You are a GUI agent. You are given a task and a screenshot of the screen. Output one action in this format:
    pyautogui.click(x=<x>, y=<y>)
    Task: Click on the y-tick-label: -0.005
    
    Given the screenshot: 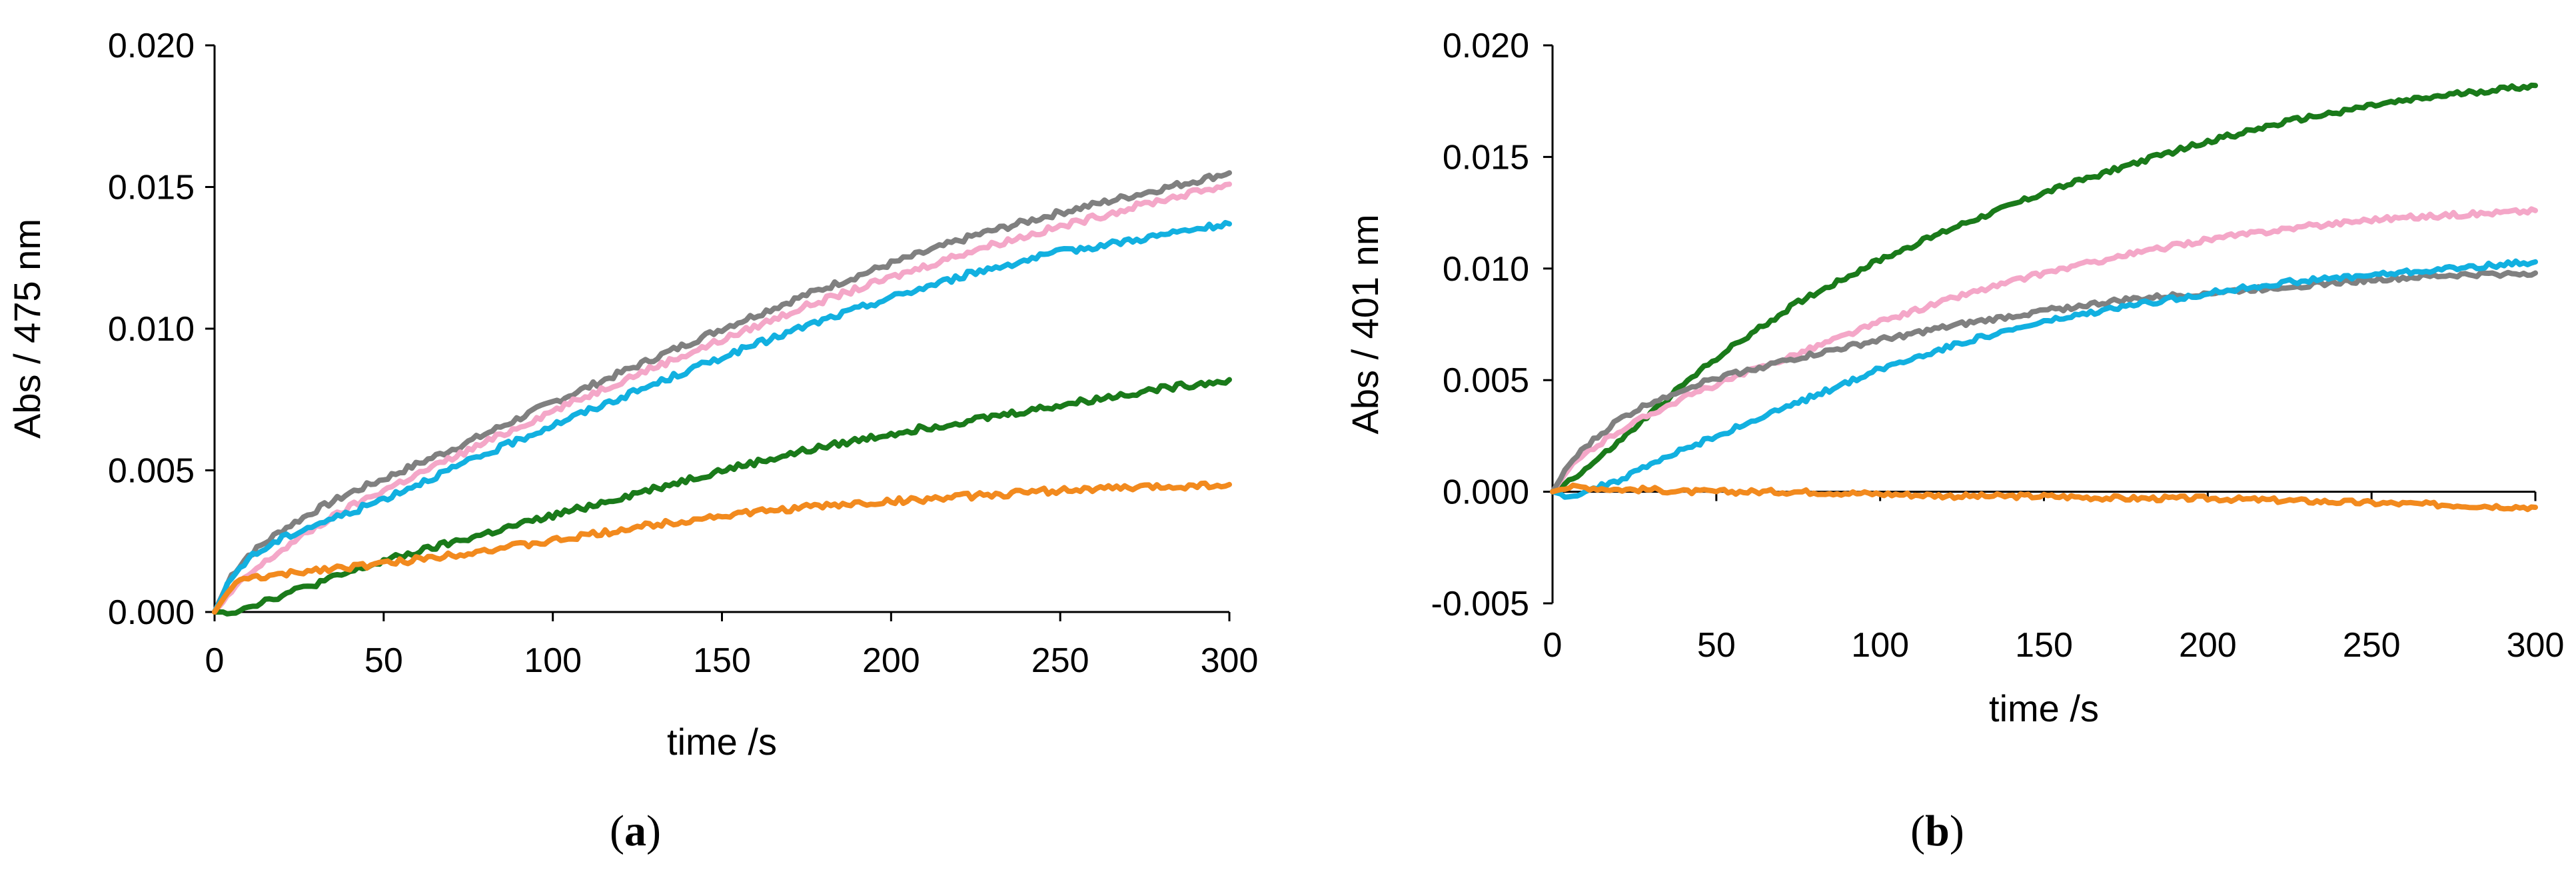 What is the action you would take?
    pyautogui.click(x=1480, y=604)
    